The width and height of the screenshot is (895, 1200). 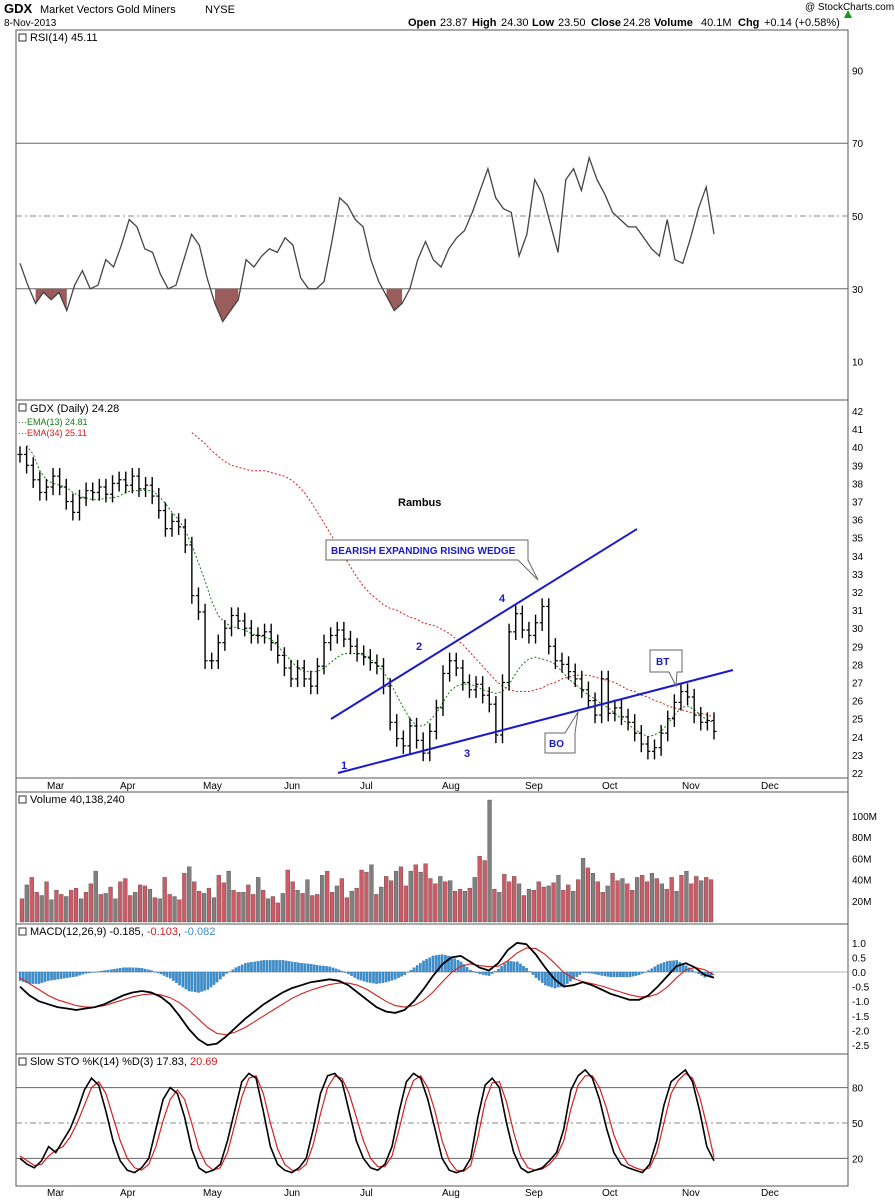 What do you see at coordinates (432, 785) in the screenshot?
I see `month-axis-top` at bounding box center [432, 785].